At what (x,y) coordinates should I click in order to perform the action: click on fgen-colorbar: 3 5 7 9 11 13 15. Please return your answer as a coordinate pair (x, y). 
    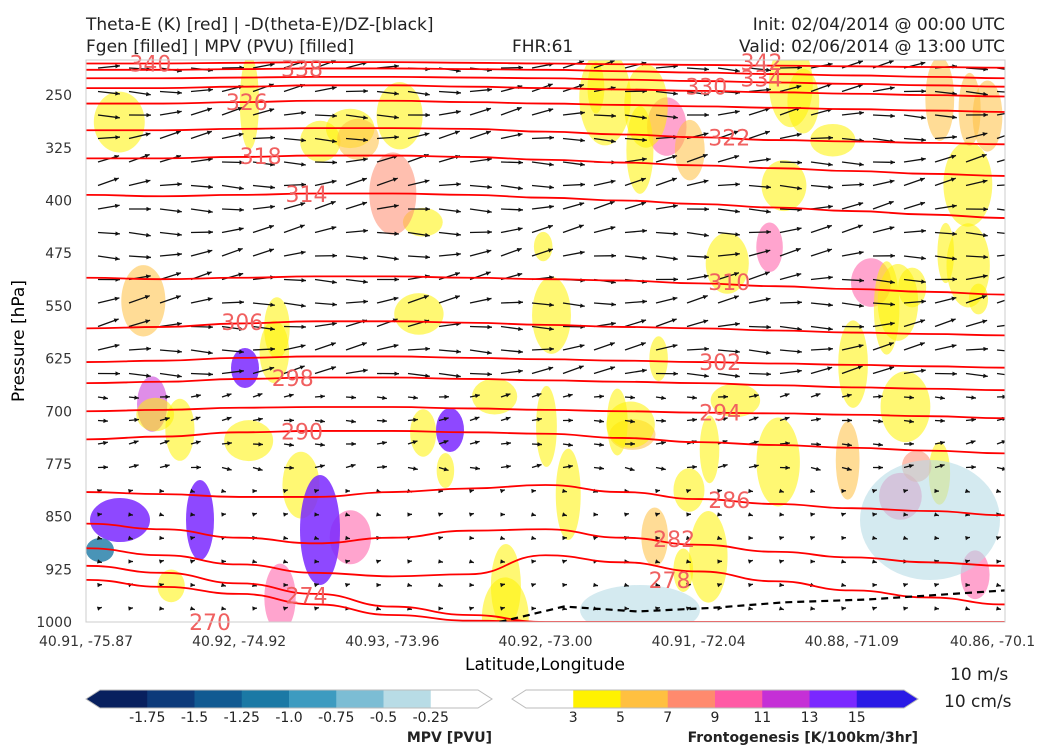
    Looking at the image, I should click on (715, 707).